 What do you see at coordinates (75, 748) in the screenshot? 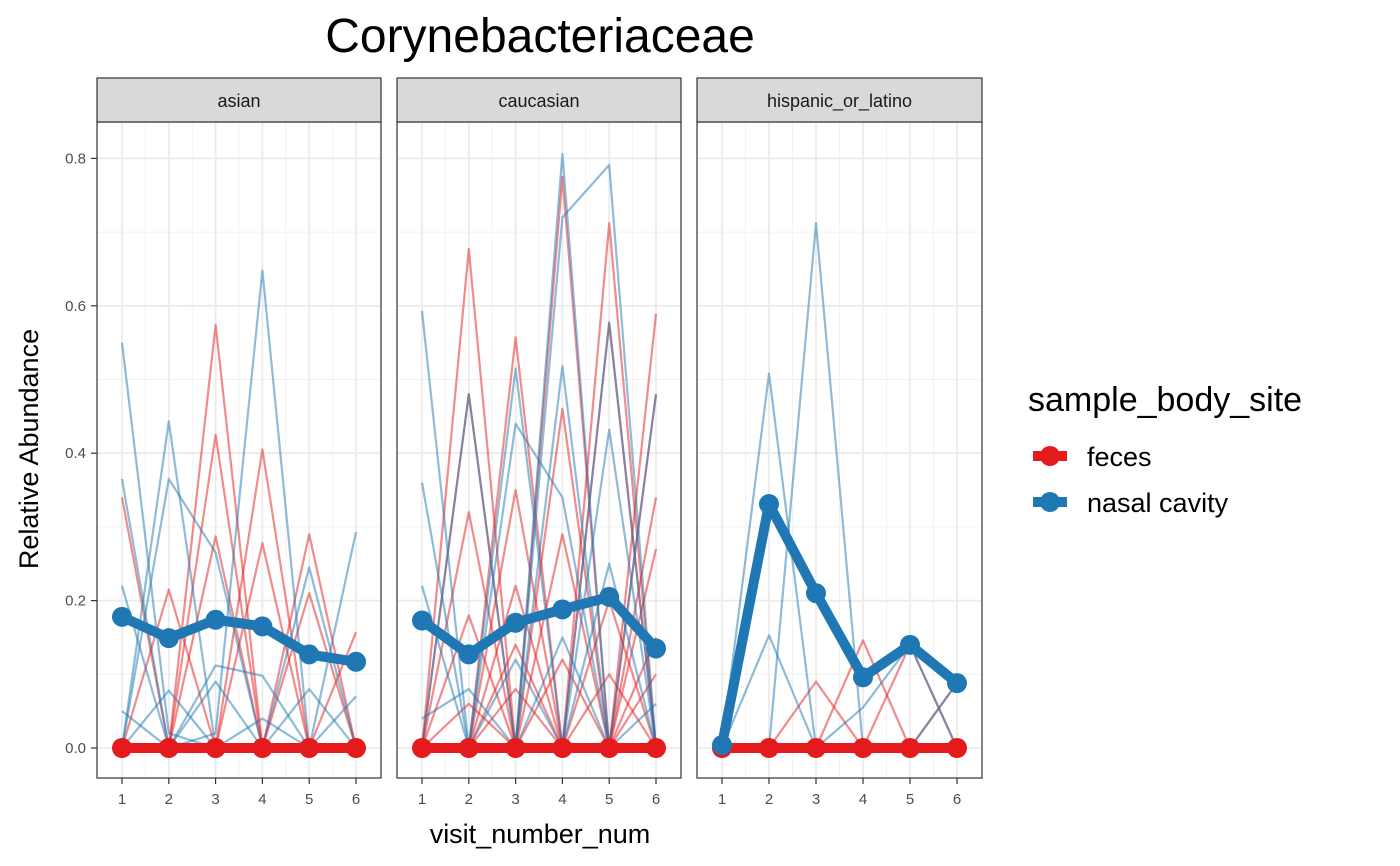
I see `y-tick-label: 0.0` at bounding box center [75, 748].